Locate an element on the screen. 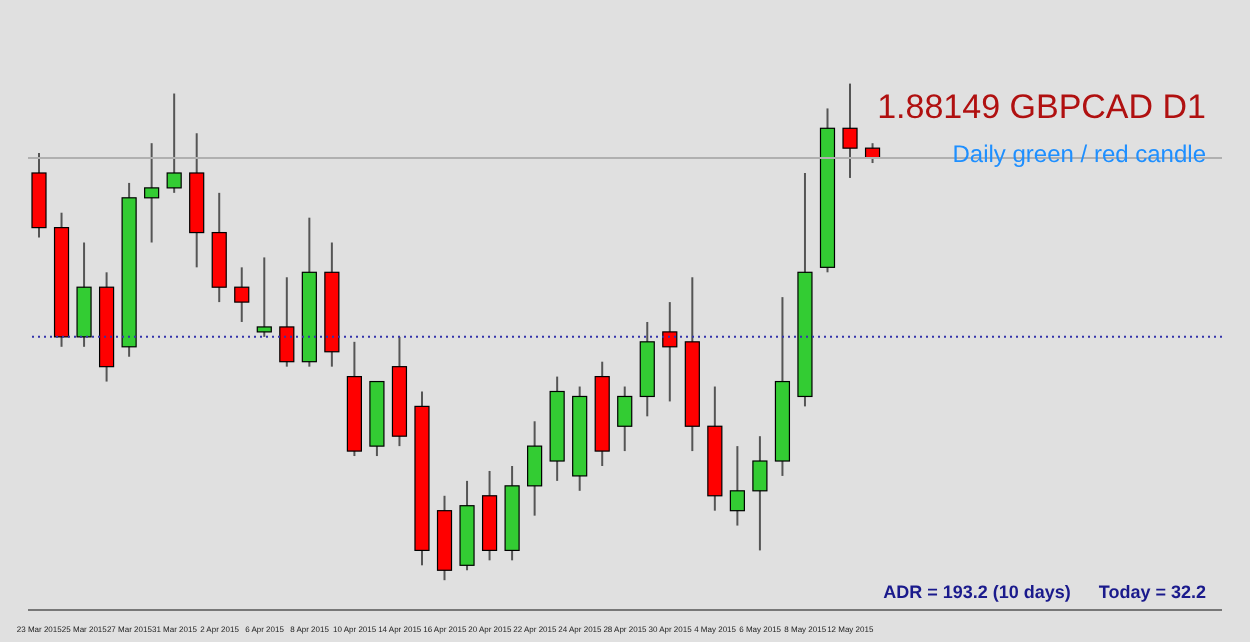  text: Today = 32.2 is located at coordinates (1152, 592).